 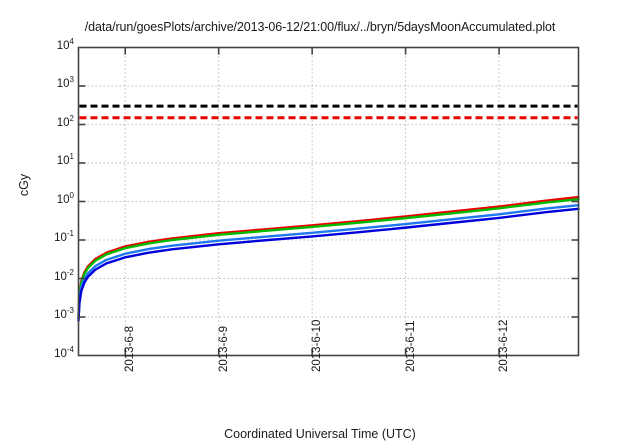 I want to click on y-tick-label: 10⁻³, so click(x=64, y=313).